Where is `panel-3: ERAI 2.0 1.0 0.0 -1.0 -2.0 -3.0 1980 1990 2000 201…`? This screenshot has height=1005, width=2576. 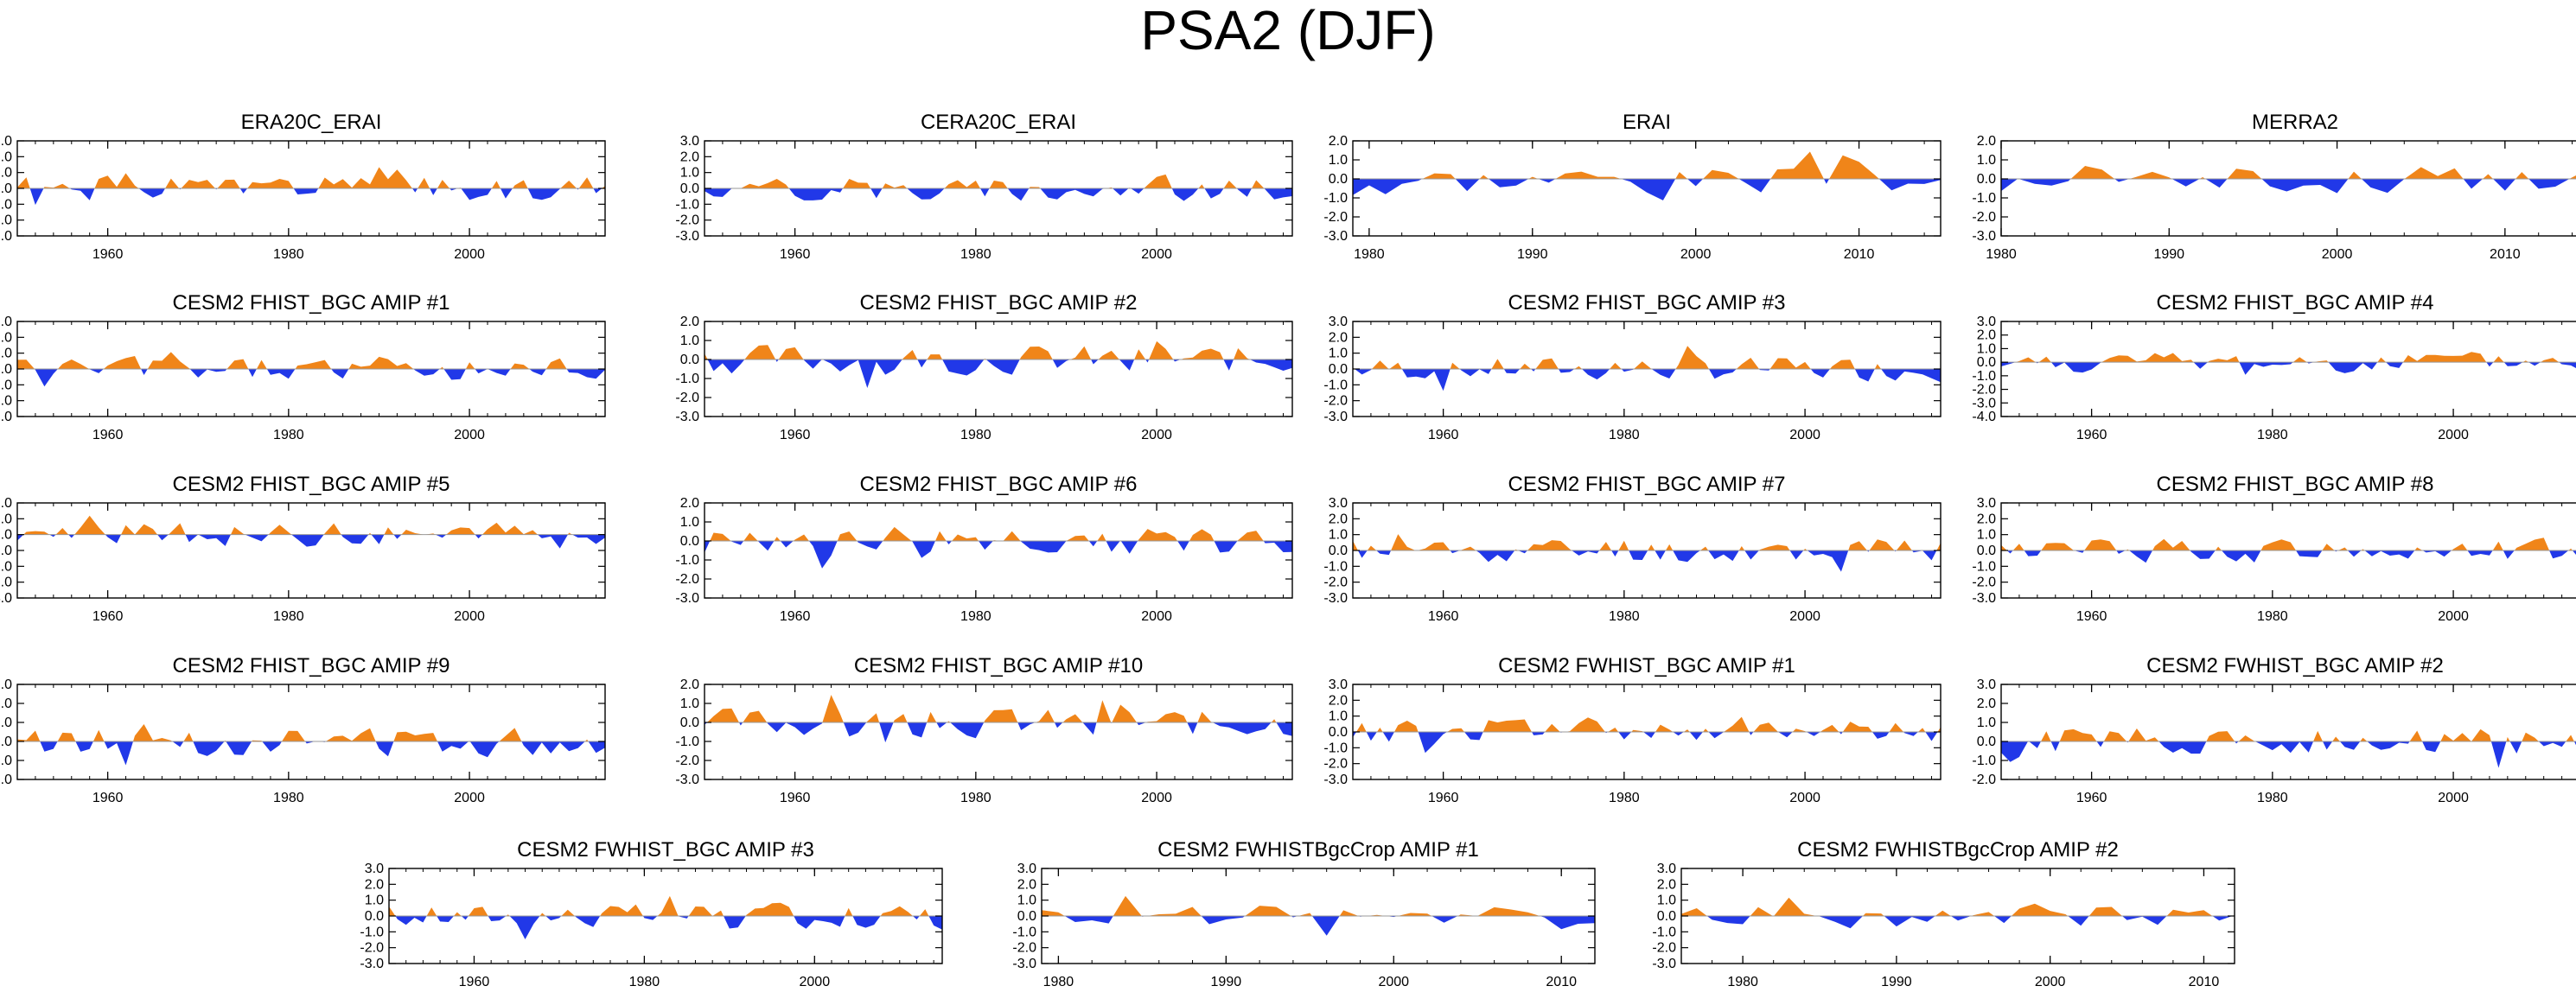 panel-3: ERAI 2.0 1.0 0.0 -1.0 -2.0 -3.0 1980 1990 2000 201… is located at coordinates (1632, 186).